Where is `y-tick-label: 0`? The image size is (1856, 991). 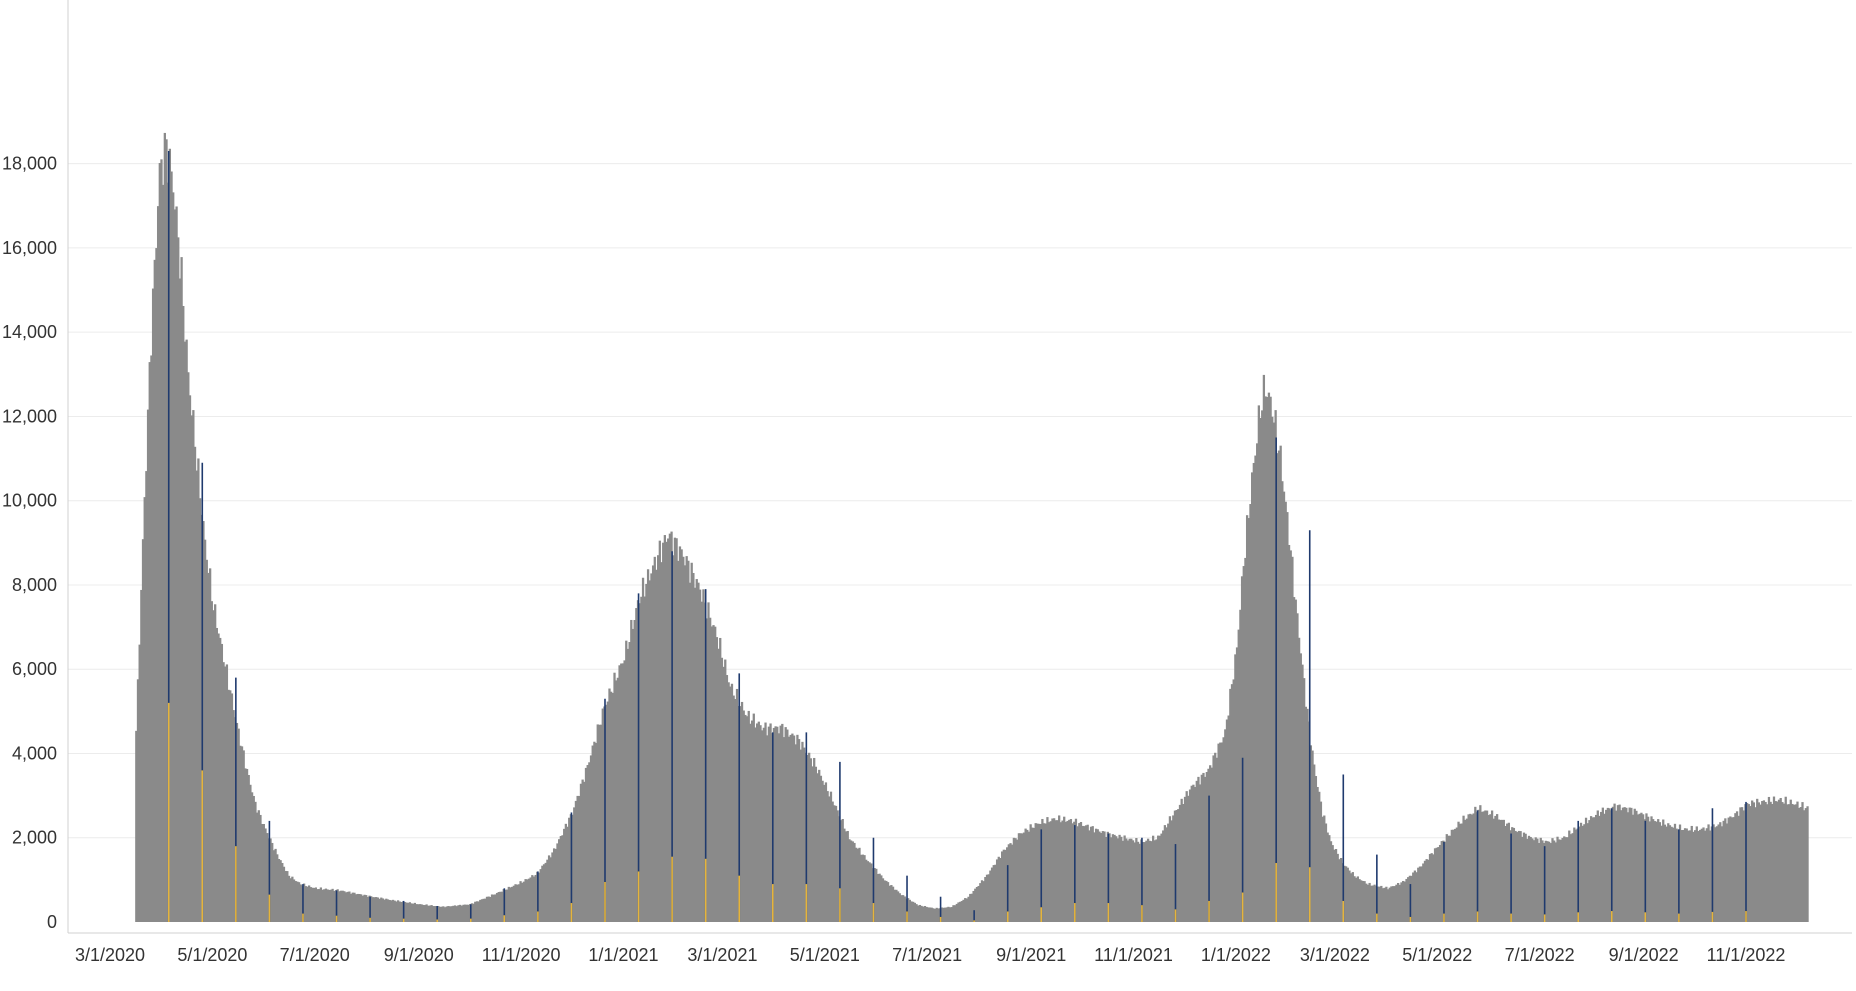 y-tick-label: 0 is located at coordinates (52, 922).